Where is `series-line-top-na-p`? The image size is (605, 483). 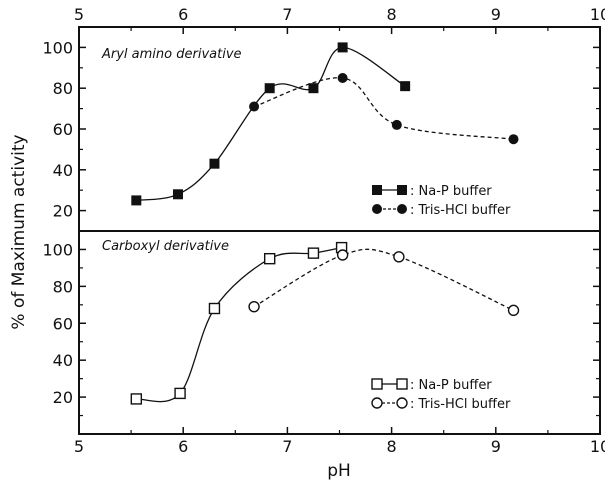
series-line-top-na-p is located at coordinates (271, 124).